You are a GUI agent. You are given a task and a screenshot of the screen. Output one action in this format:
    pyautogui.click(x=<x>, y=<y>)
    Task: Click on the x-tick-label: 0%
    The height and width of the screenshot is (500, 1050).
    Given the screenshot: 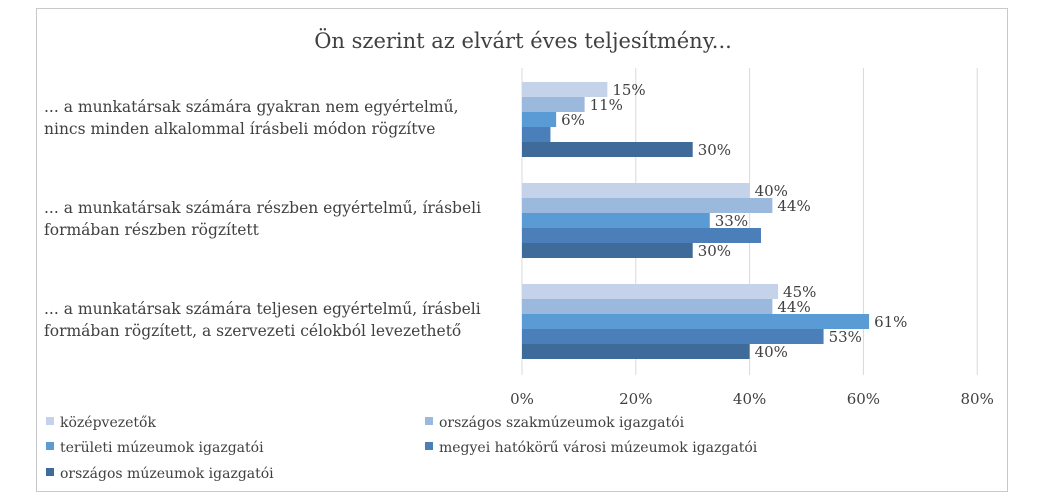 What is the action you would take?
    pyautogui.click(x=522, y=399)
    